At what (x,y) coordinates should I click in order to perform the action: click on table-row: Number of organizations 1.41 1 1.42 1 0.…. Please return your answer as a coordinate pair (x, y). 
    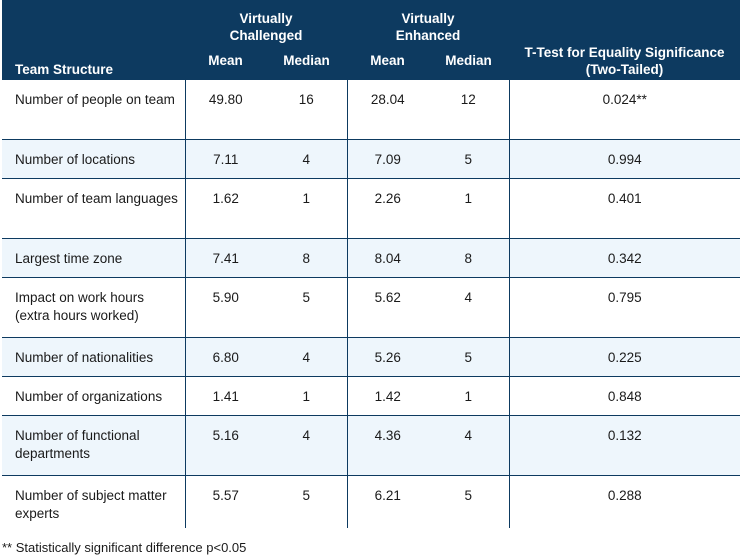
    Looking at the image, I should click on (371, 396).